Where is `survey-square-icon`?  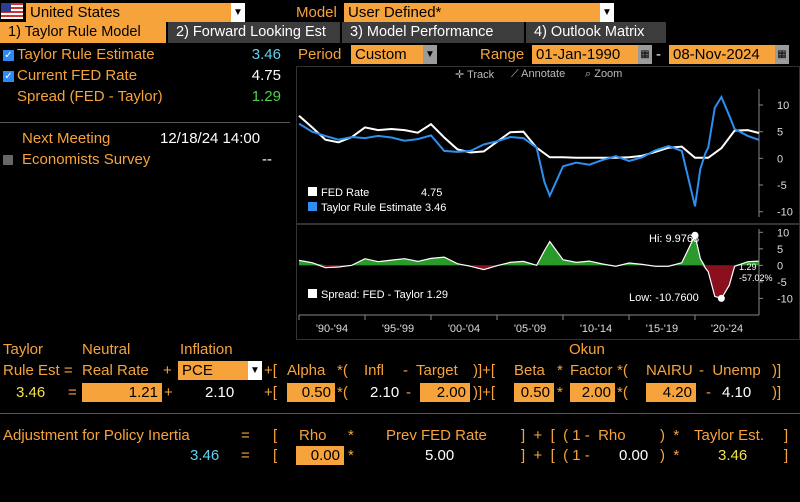 survey-square-icon is located at coordinates (8, 160).